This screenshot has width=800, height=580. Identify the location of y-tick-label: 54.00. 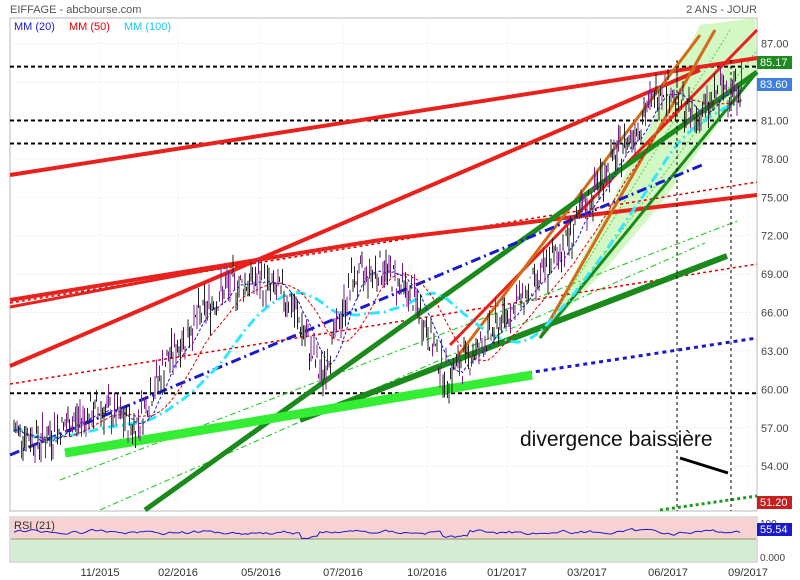
(775, 467).